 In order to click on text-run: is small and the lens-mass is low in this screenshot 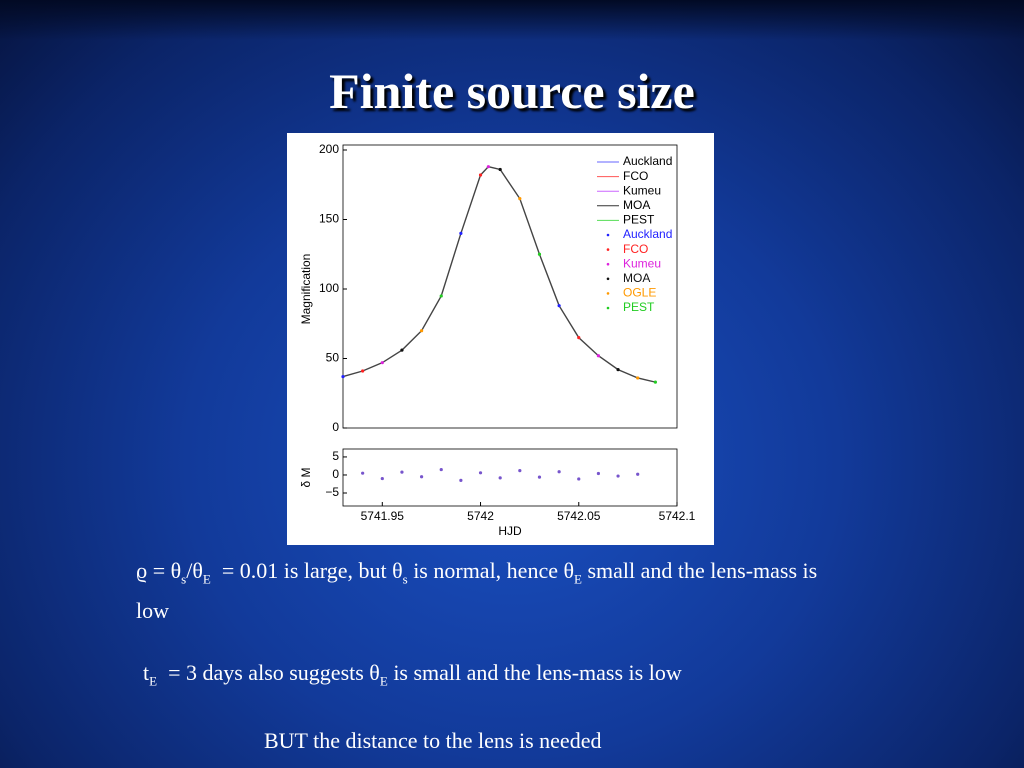, I will do `click(534, 672)`.